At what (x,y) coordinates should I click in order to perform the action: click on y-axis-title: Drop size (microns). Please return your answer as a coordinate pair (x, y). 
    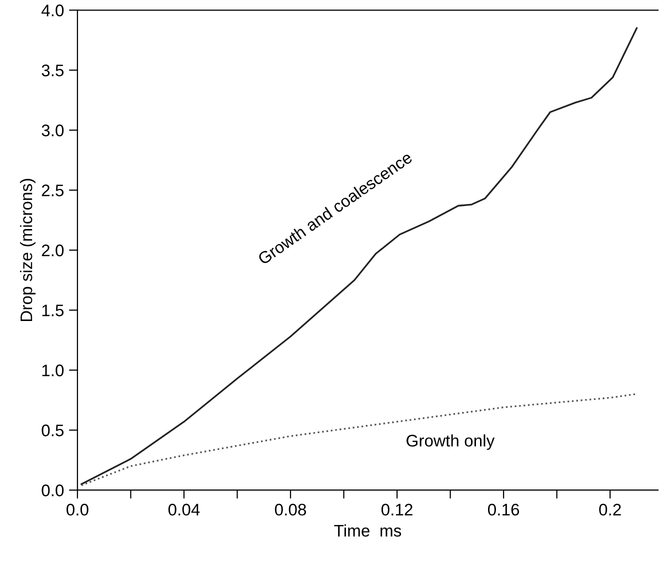
    Looking at the image, I should click on (28, 249).